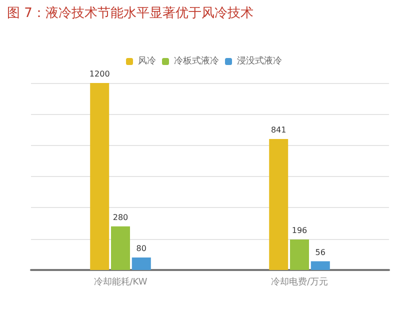 Image resolution: width=408 pixels, height=336 pixels. I want to click on data-label: 280, so click(120, 217).